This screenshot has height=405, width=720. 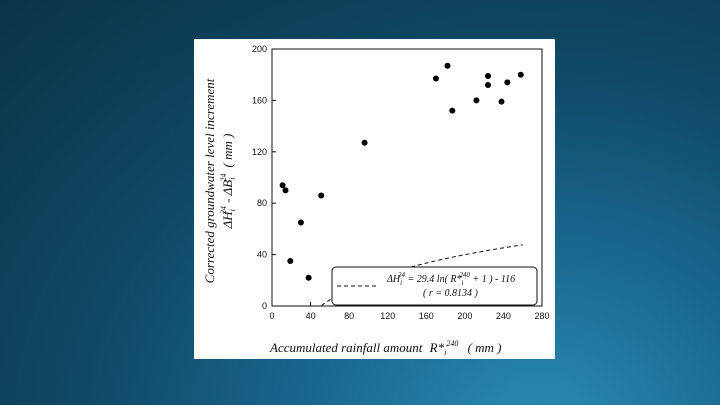 I want to click on y-tick-label: 40, so click(x=262, y=255).